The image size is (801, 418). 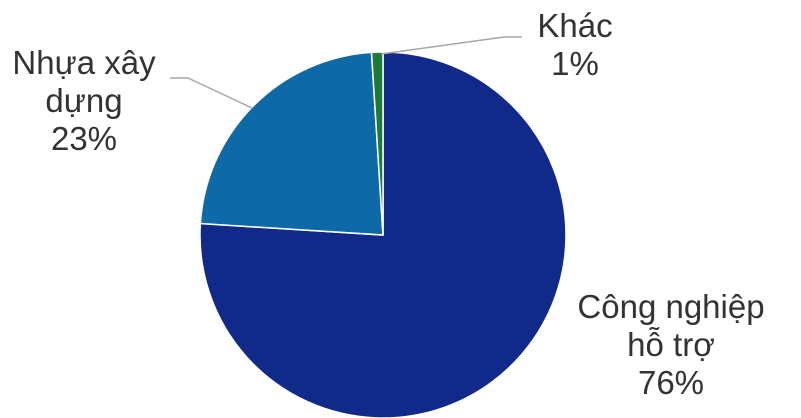 What do you see at coordinates (574, 25) in the screenshot?
I see `slice-category-label: Khác` at bounding box center [574, 25].